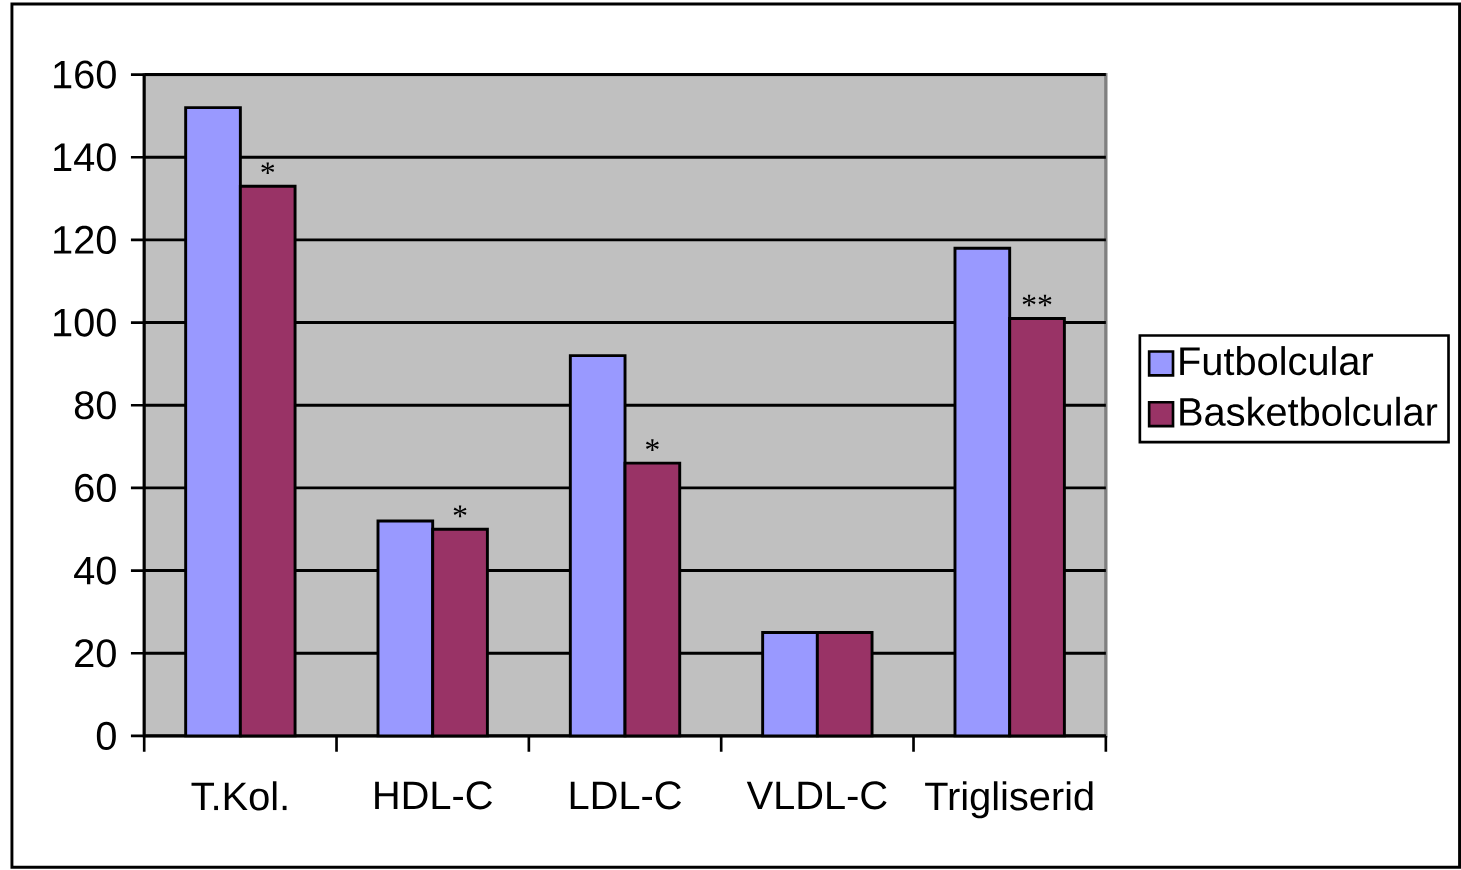 This screenshot has width=1461, height=870. I want to click on y-tick-label: 60, so click(95, 487).